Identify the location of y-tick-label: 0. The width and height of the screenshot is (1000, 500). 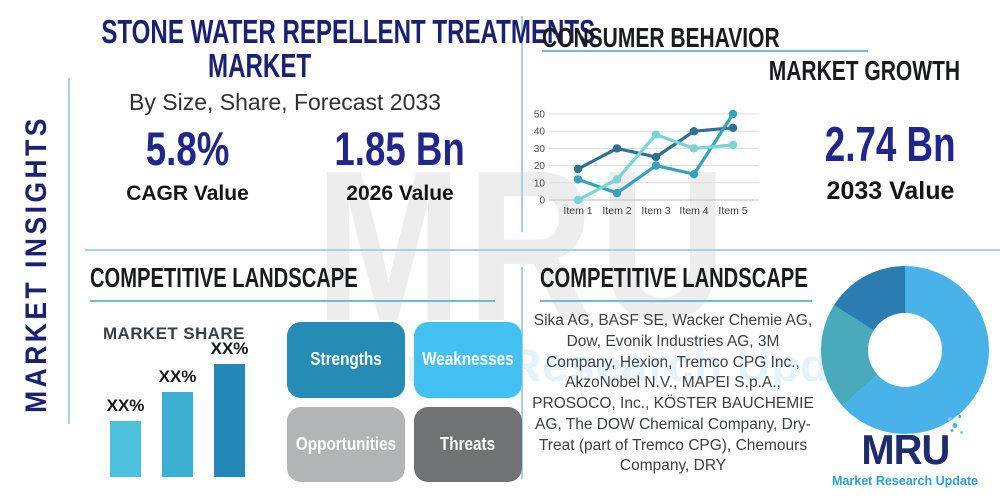
(542, 201).